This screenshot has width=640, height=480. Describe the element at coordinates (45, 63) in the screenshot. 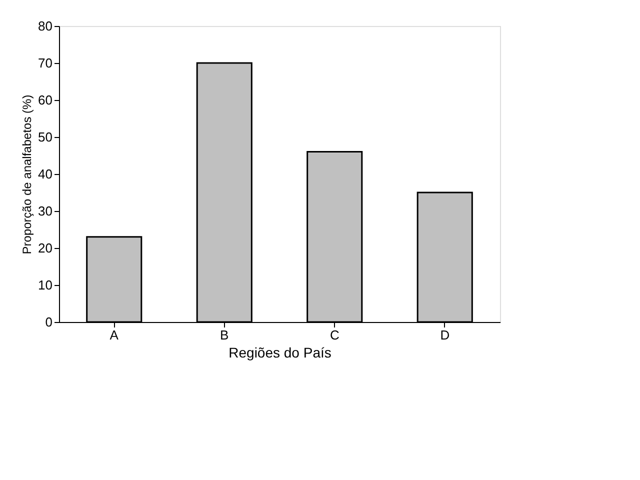

I see `y-tick-label: 70` at that location.